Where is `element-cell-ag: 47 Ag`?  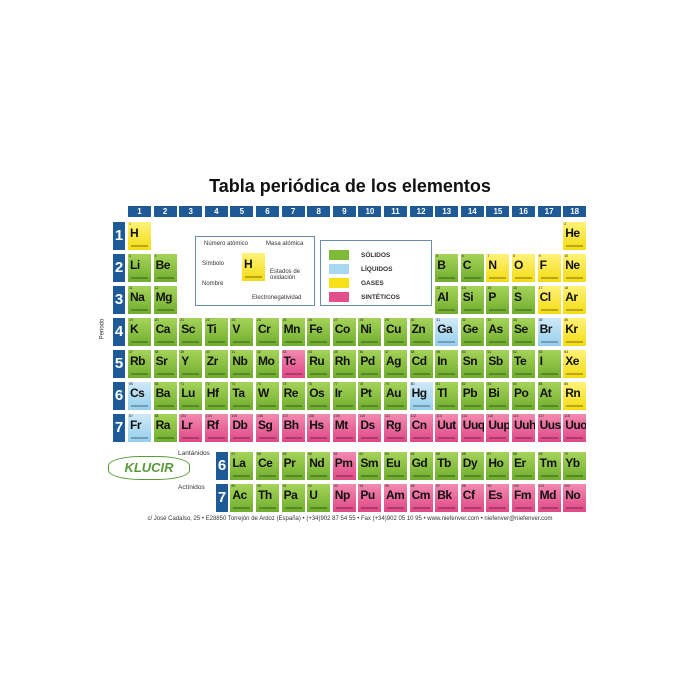
element-cell-ag: 47 Ag is located at coordinates (395, 364).